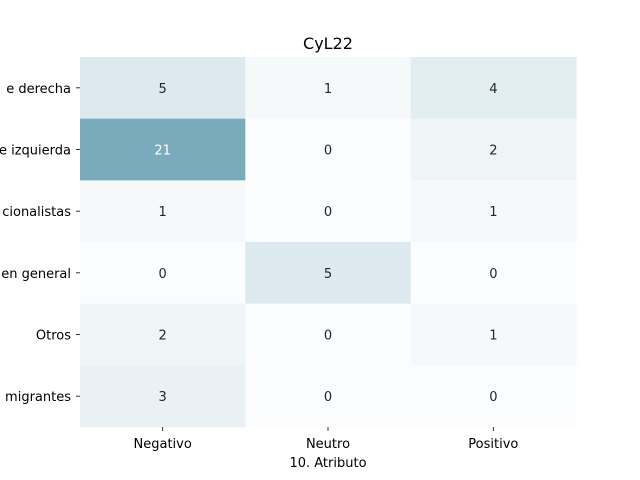  I want to click on x-tick-label: Positivo, so click(493, 444).